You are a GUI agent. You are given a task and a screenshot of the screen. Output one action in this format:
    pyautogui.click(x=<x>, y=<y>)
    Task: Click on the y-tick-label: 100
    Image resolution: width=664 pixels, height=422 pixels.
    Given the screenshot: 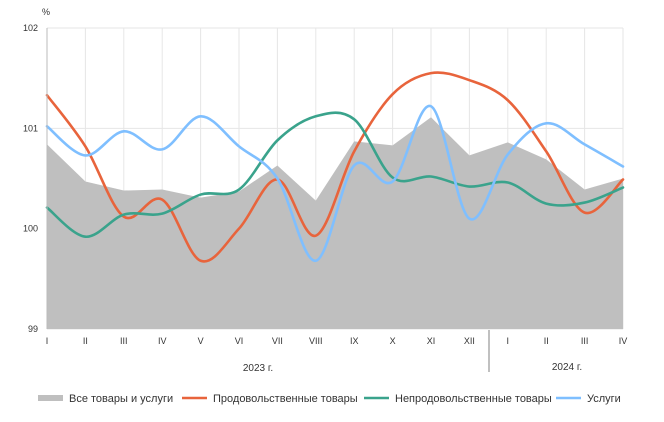 What is the action you would take?
    pyautogui.click(x=30, y=229)
    